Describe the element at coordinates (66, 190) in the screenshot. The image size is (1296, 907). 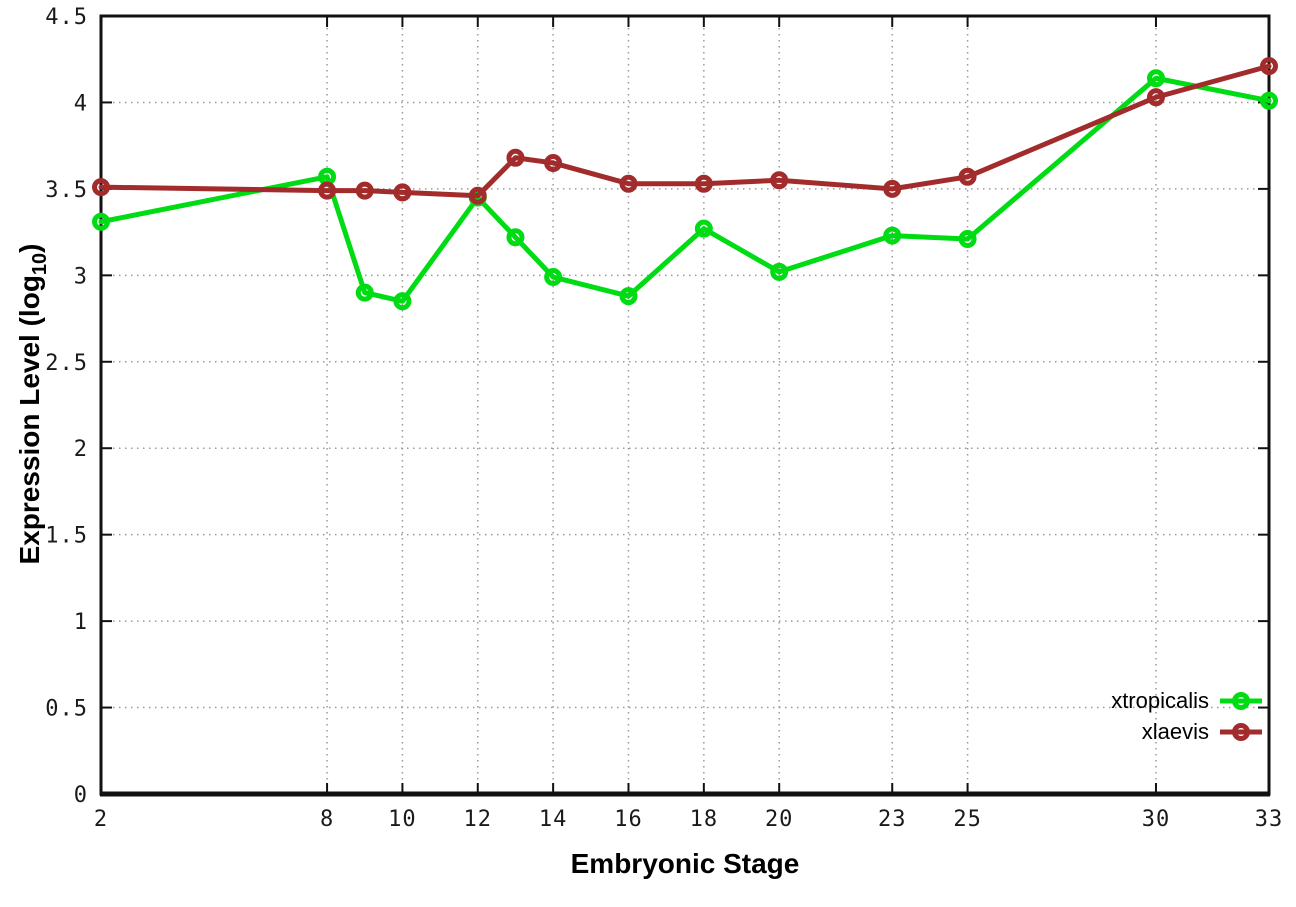
I see `y-tick-label: 3.5` at that location.